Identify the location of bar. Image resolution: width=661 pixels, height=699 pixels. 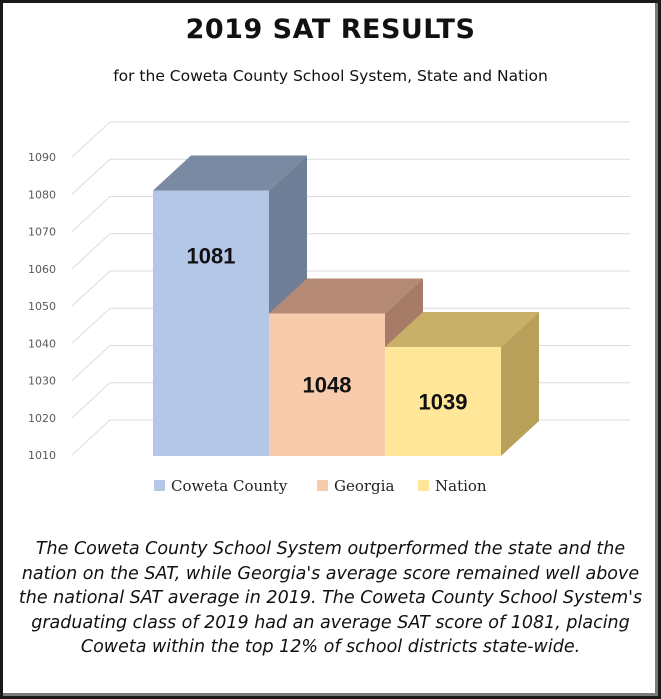
(462, 383).